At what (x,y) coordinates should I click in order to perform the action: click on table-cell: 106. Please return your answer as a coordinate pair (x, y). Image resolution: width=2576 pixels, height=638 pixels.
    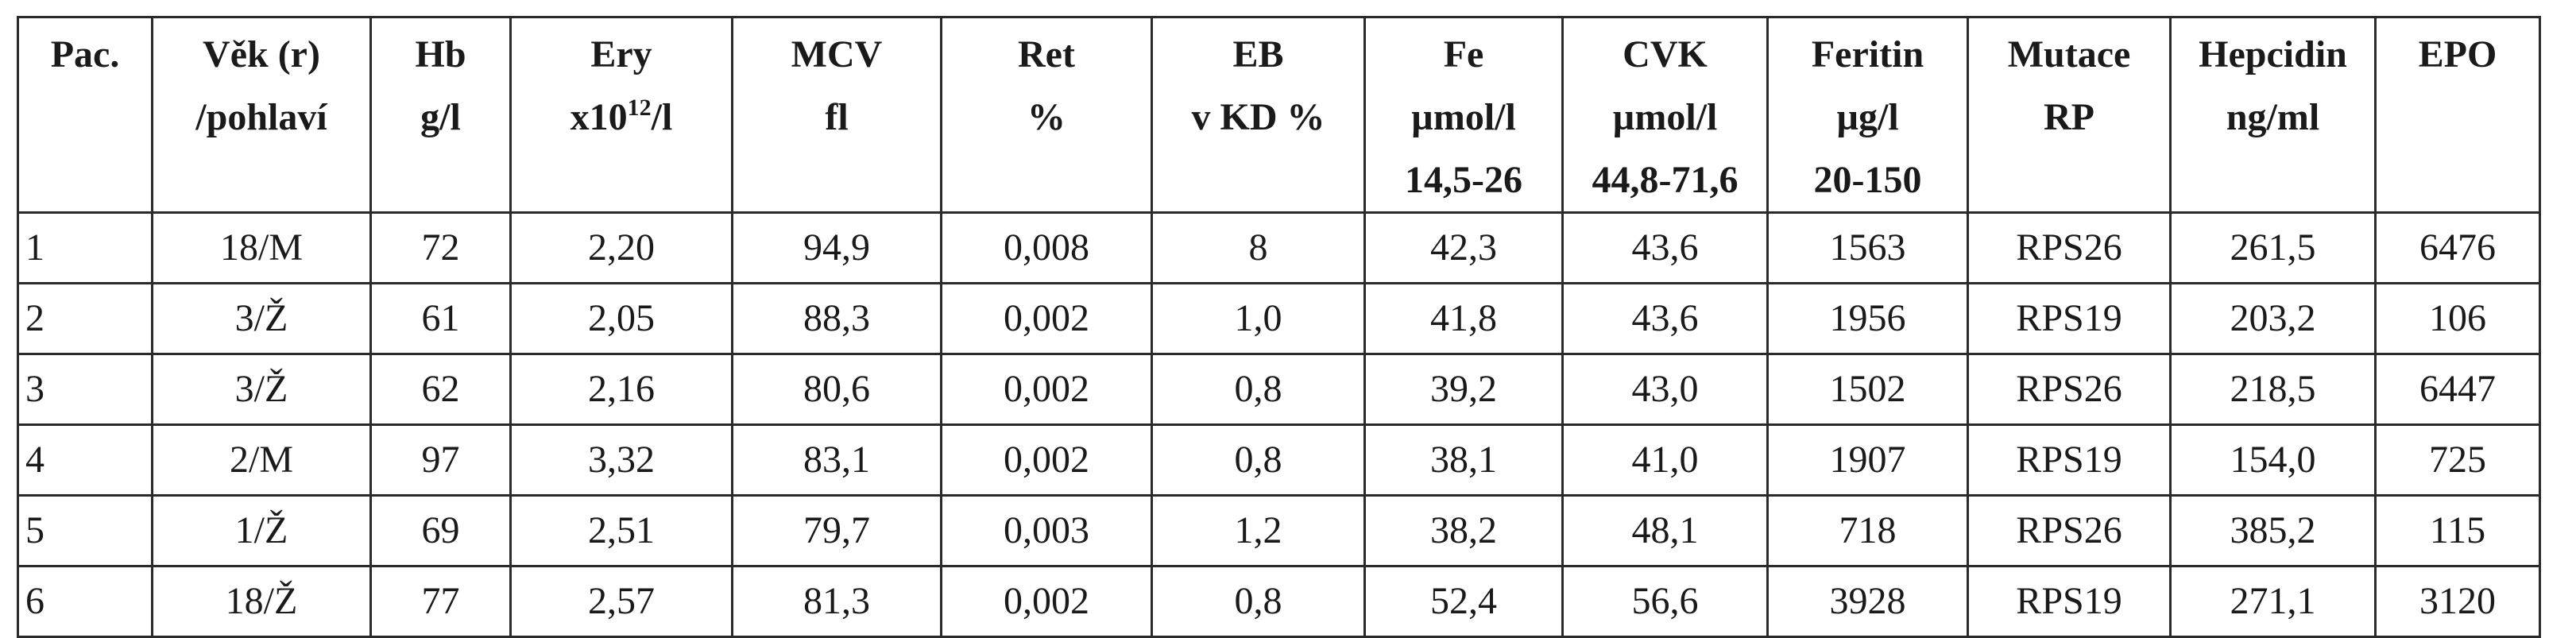
    Looking at the image, I should click on (2457, 318).